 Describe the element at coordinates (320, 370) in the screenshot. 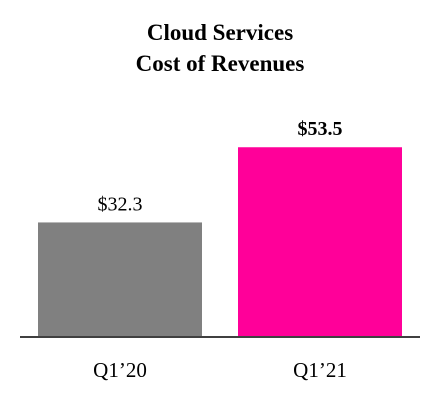

I see `x-tick-label-2: Q1’21` at that location.